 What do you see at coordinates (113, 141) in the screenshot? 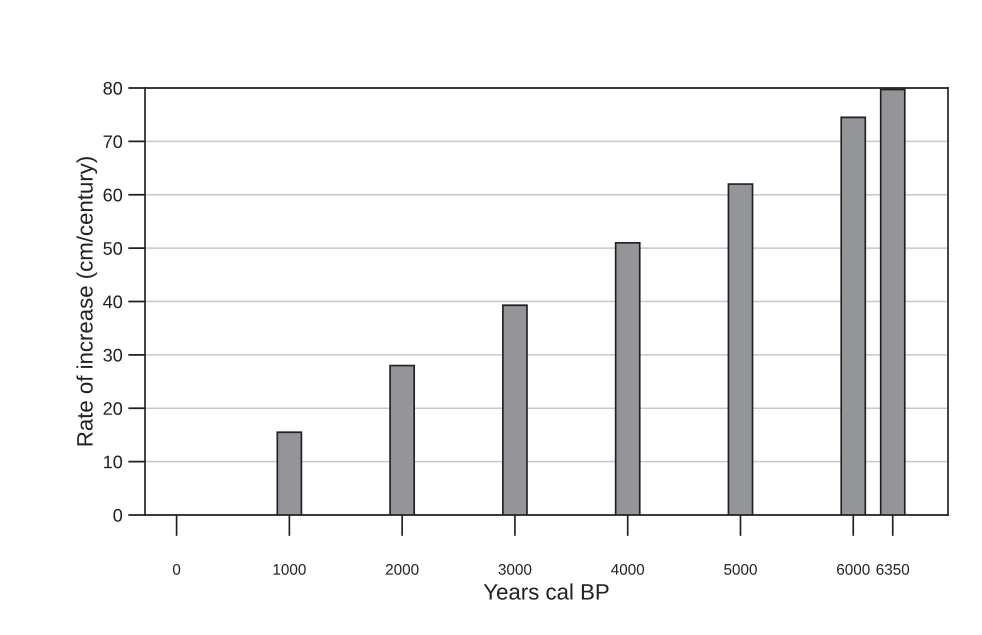
I see `y-tick-label: 70` at bounding box center [113, 141].